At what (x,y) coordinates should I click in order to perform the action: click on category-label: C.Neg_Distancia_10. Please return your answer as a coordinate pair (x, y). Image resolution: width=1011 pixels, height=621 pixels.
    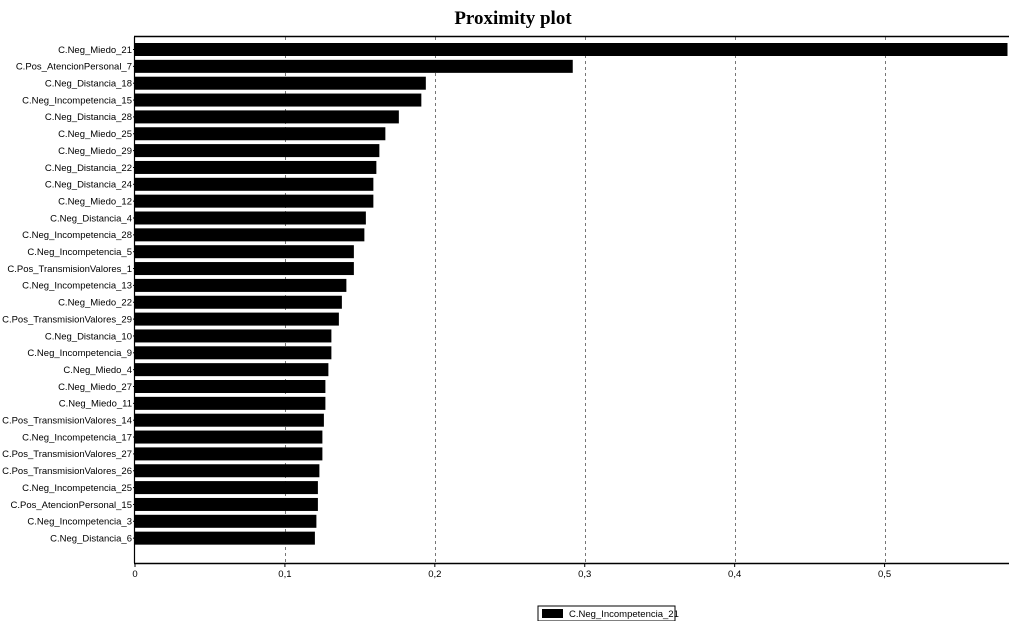
    Looking at the image, I should click on (88, 336).